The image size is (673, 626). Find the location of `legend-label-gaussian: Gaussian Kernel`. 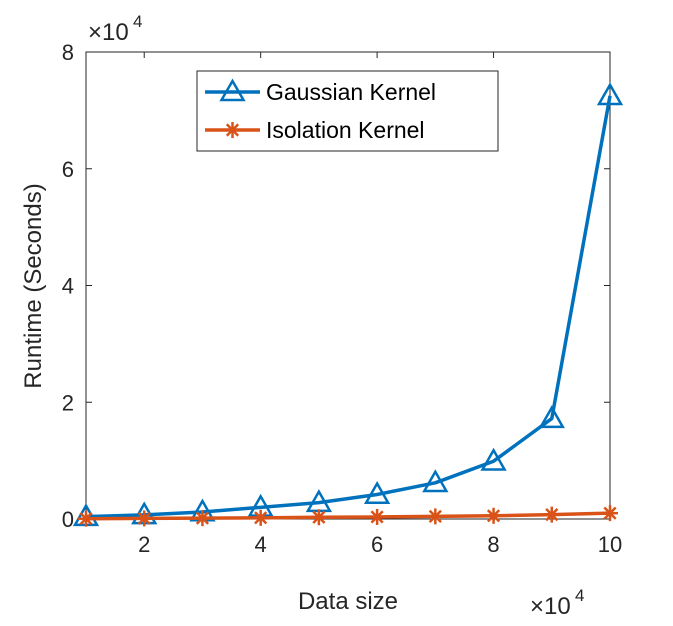

legend-label-gaussian: Gaussian Kernel is located at coordinates (351, 92).